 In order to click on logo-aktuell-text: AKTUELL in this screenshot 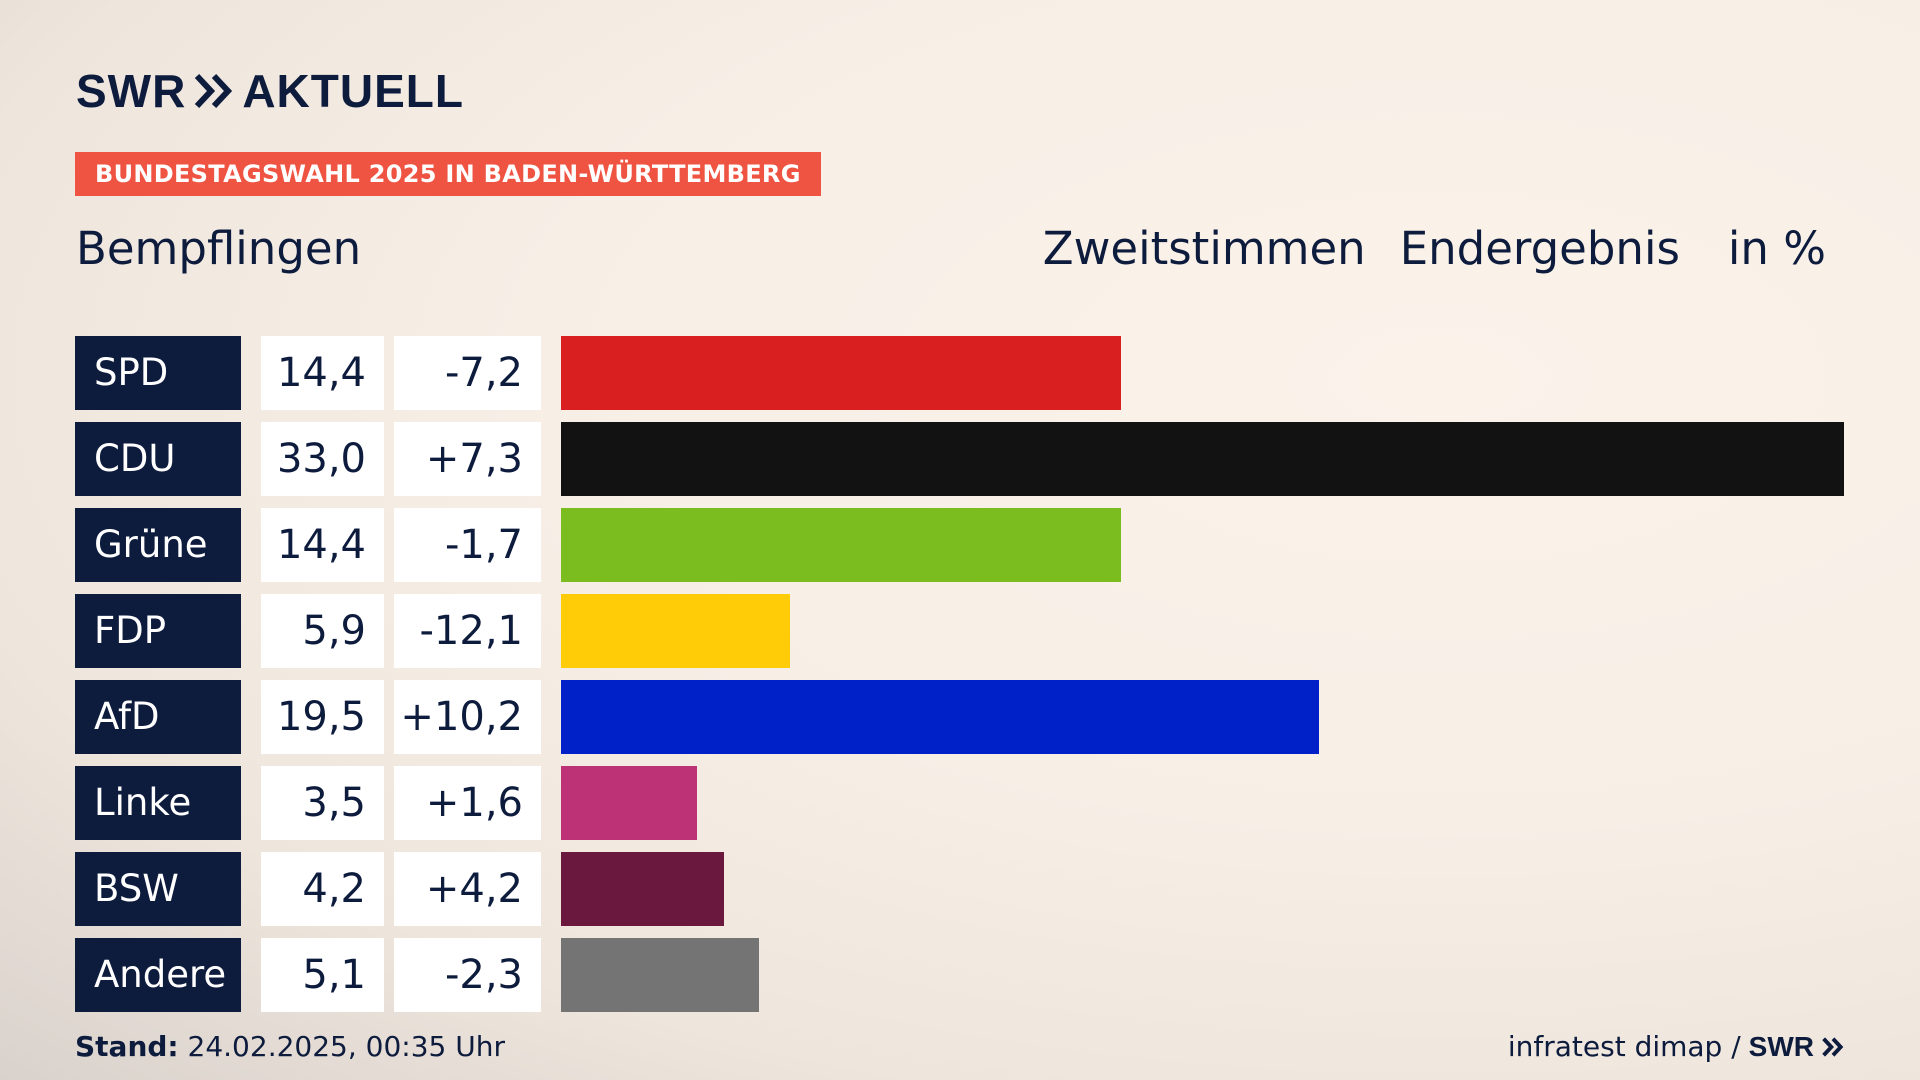, I will do `click(353, 91)`.